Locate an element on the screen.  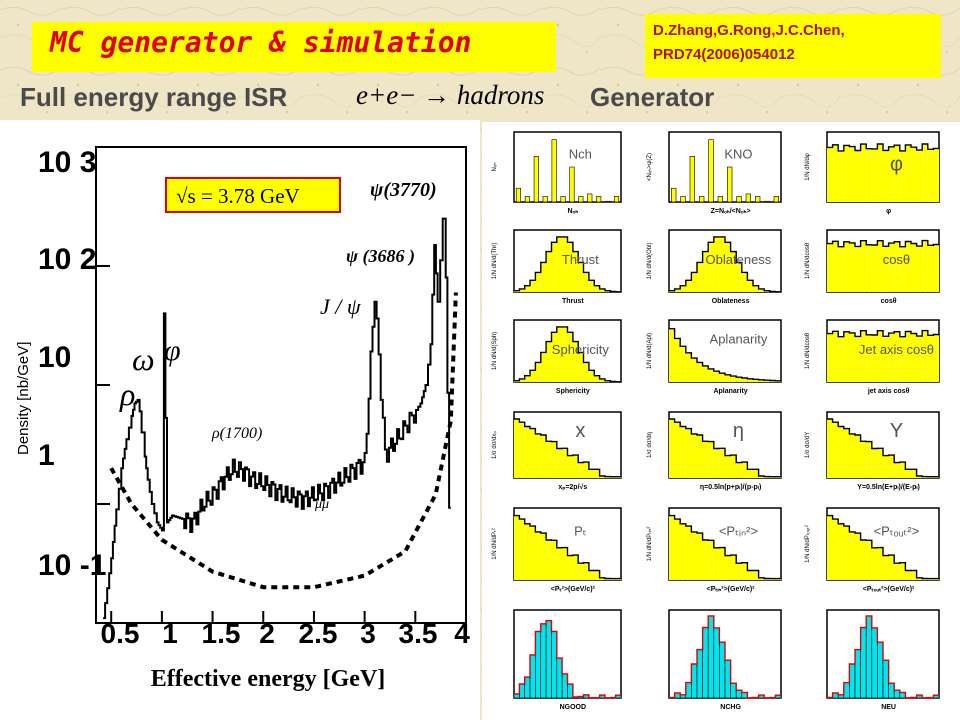
y-tick-label: 10 -1 is located at coordinates (72, 565).